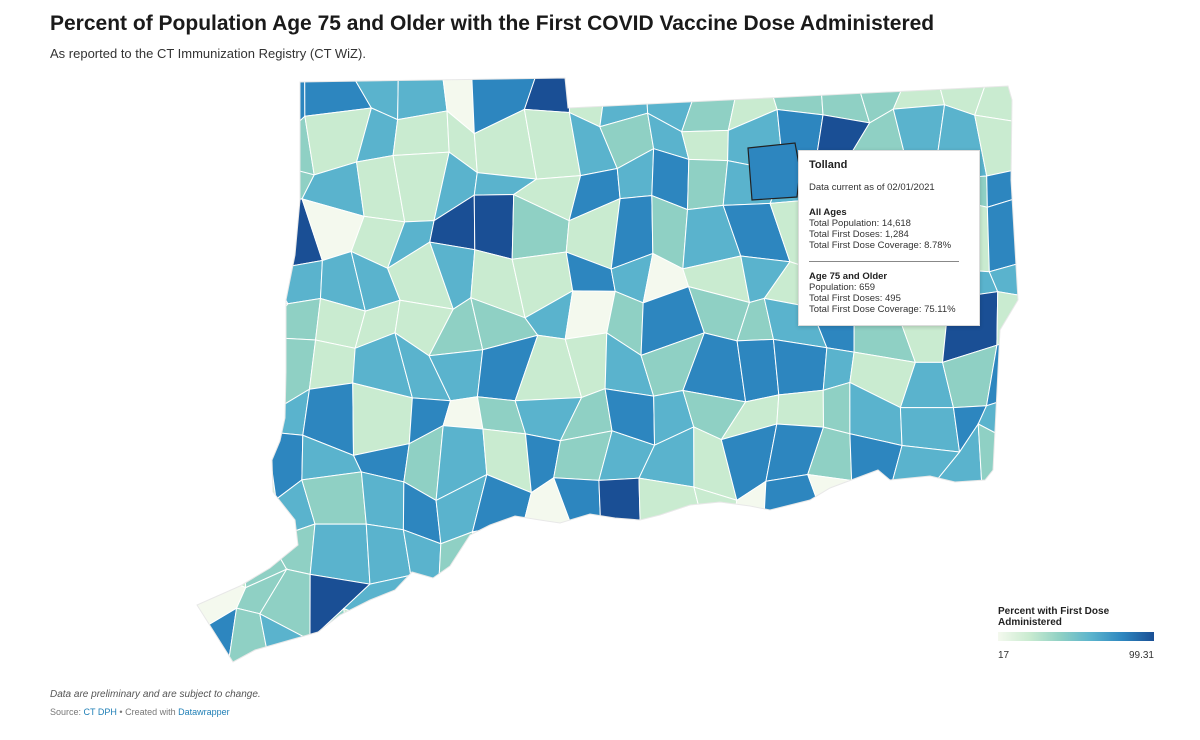 This screenshot has height=740, width=1200. I want to click on tooltip-75-heading: Age 75 and Older, so click(848, 276).